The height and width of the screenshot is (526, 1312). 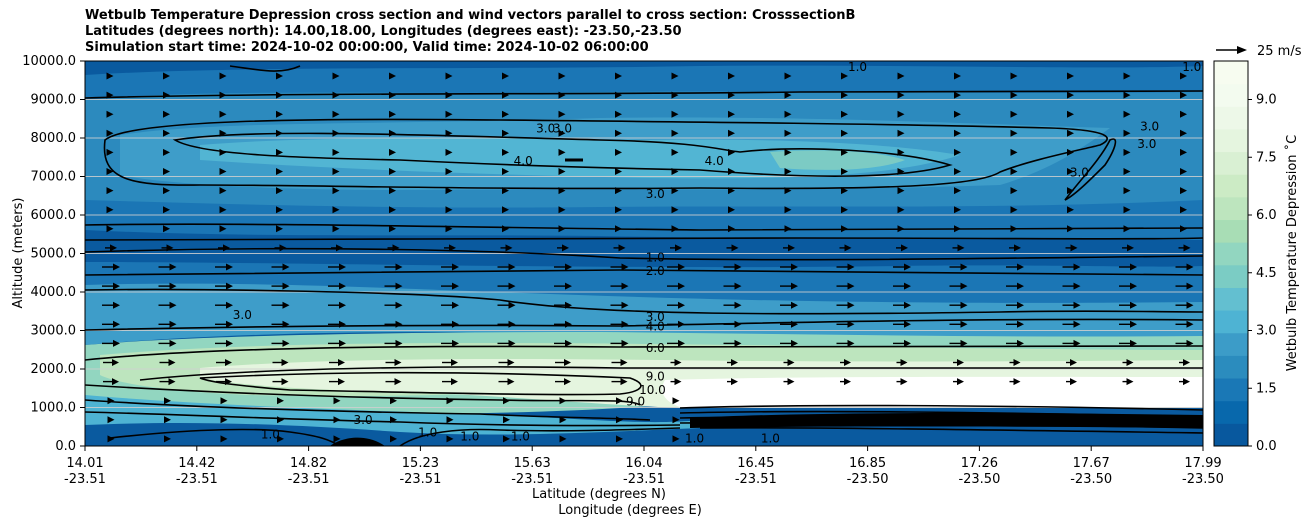 I want to click on contour-label: 6.0, so click(x=655, y=348).